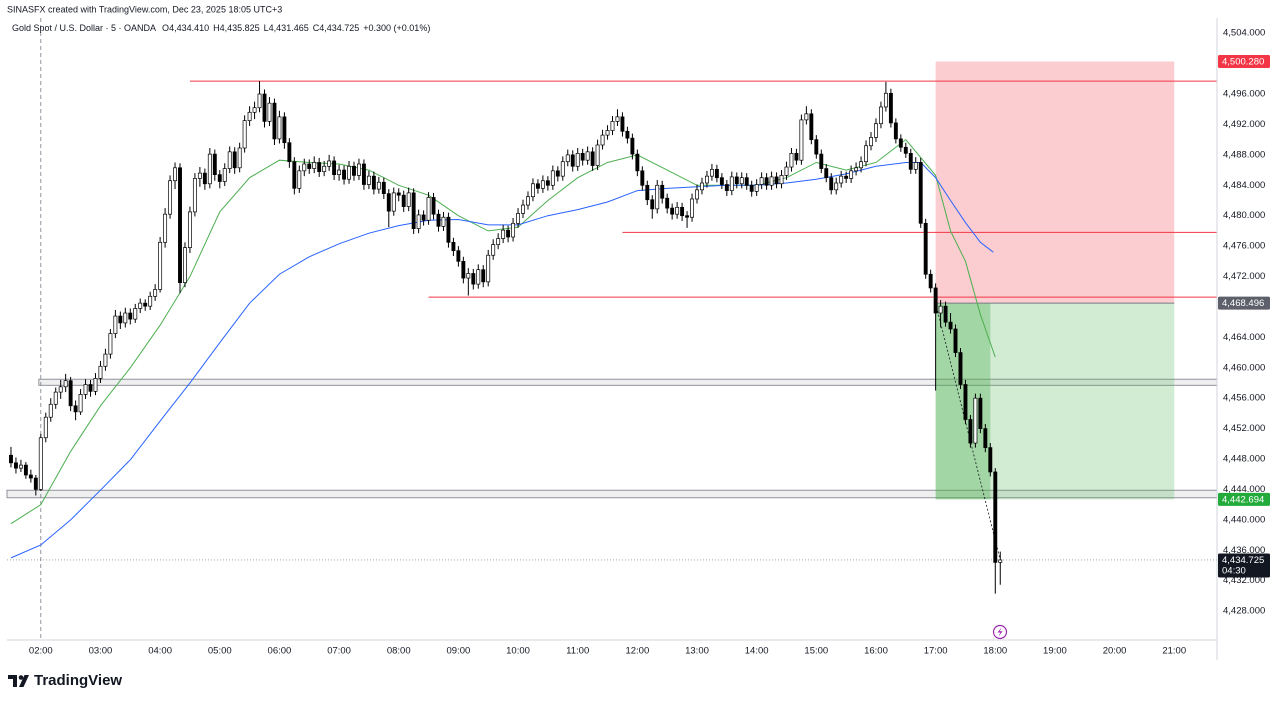 This screenshot has height=702, width=1280. I want to click on x-tick-label: 16:00, so click(876, 651).